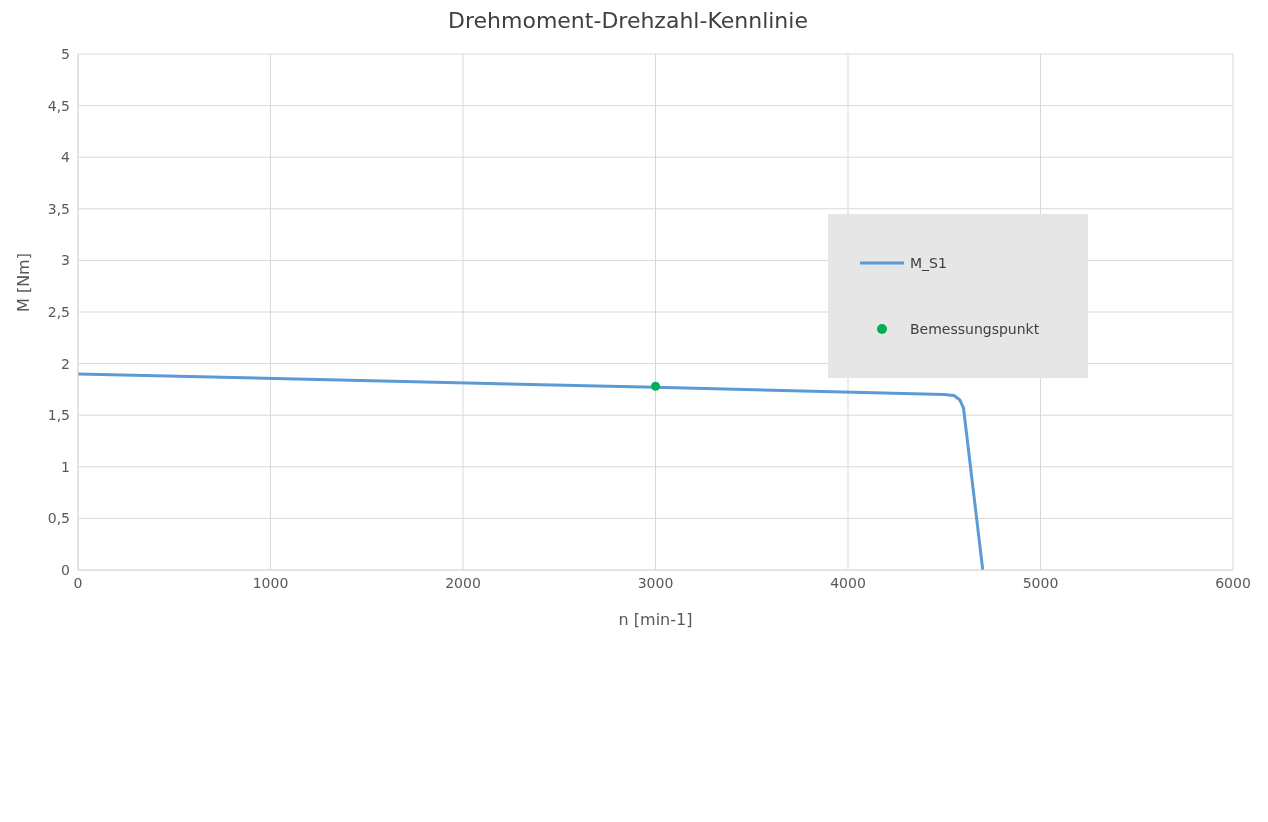  What do you see at coordinates (1233, 582) in the screenshot?
I see `x-tick-label: 6000` at bounding box center [1233, 582].